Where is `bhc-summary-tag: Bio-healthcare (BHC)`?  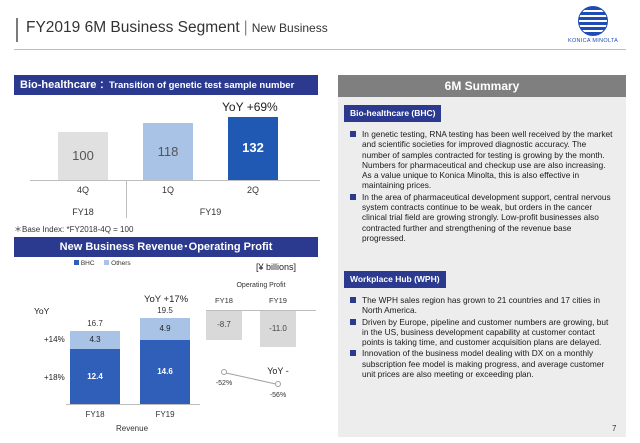
bhc-summary-tag: Bio-healthcare (BHC) is located at coordinates (393, 113).